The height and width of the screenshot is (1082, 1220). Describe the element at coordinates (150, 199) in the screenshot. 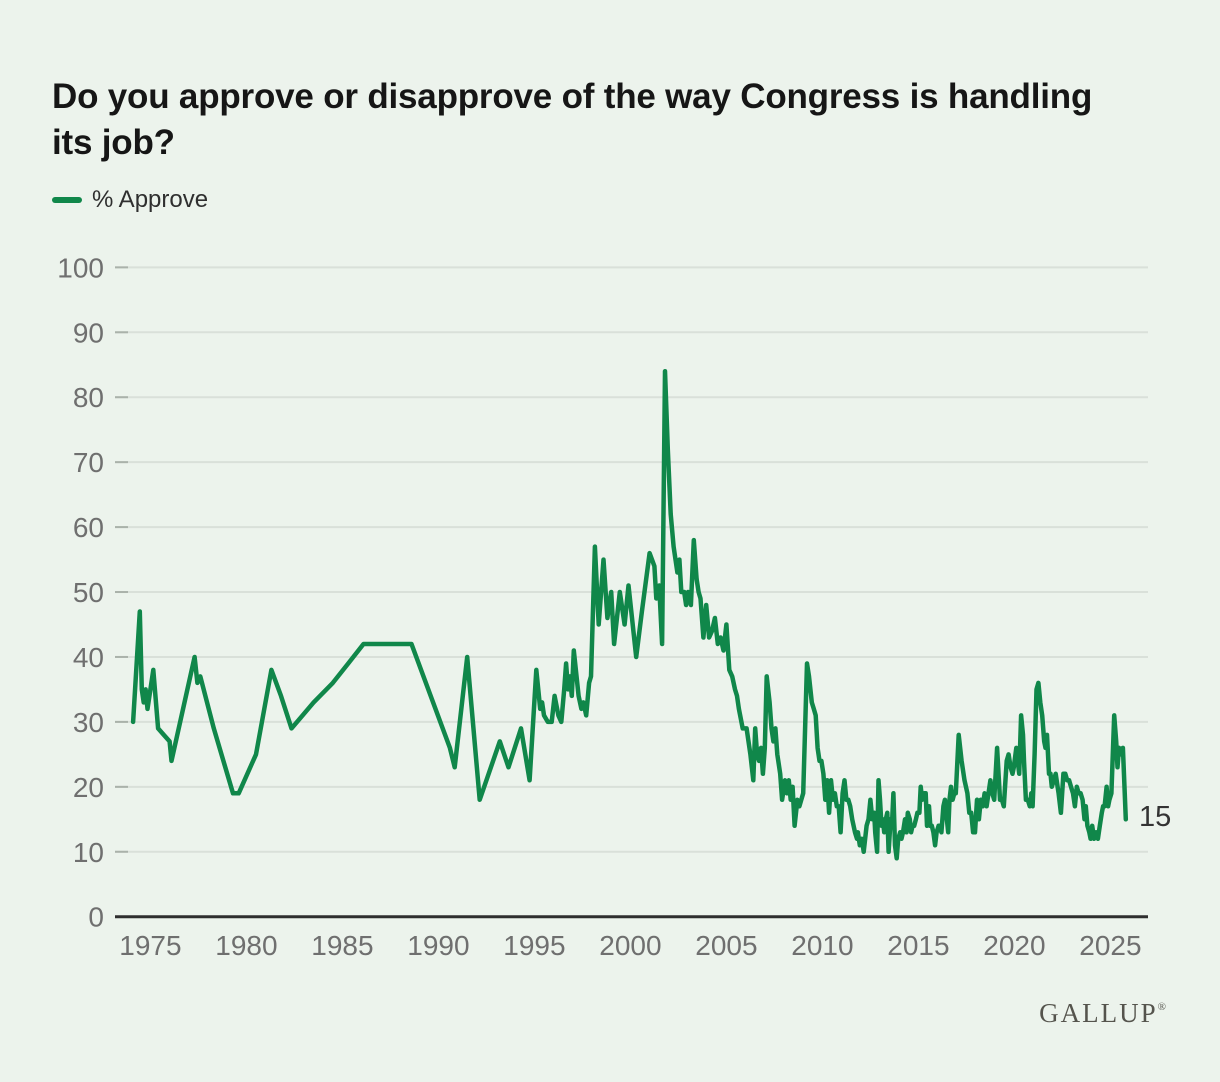

I see `legend-label: % Approve` at that location.